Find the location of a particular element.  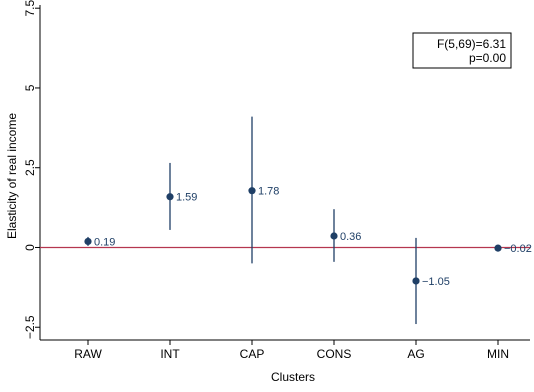

data-label: 1.78 is located at coordinates (268, 192).